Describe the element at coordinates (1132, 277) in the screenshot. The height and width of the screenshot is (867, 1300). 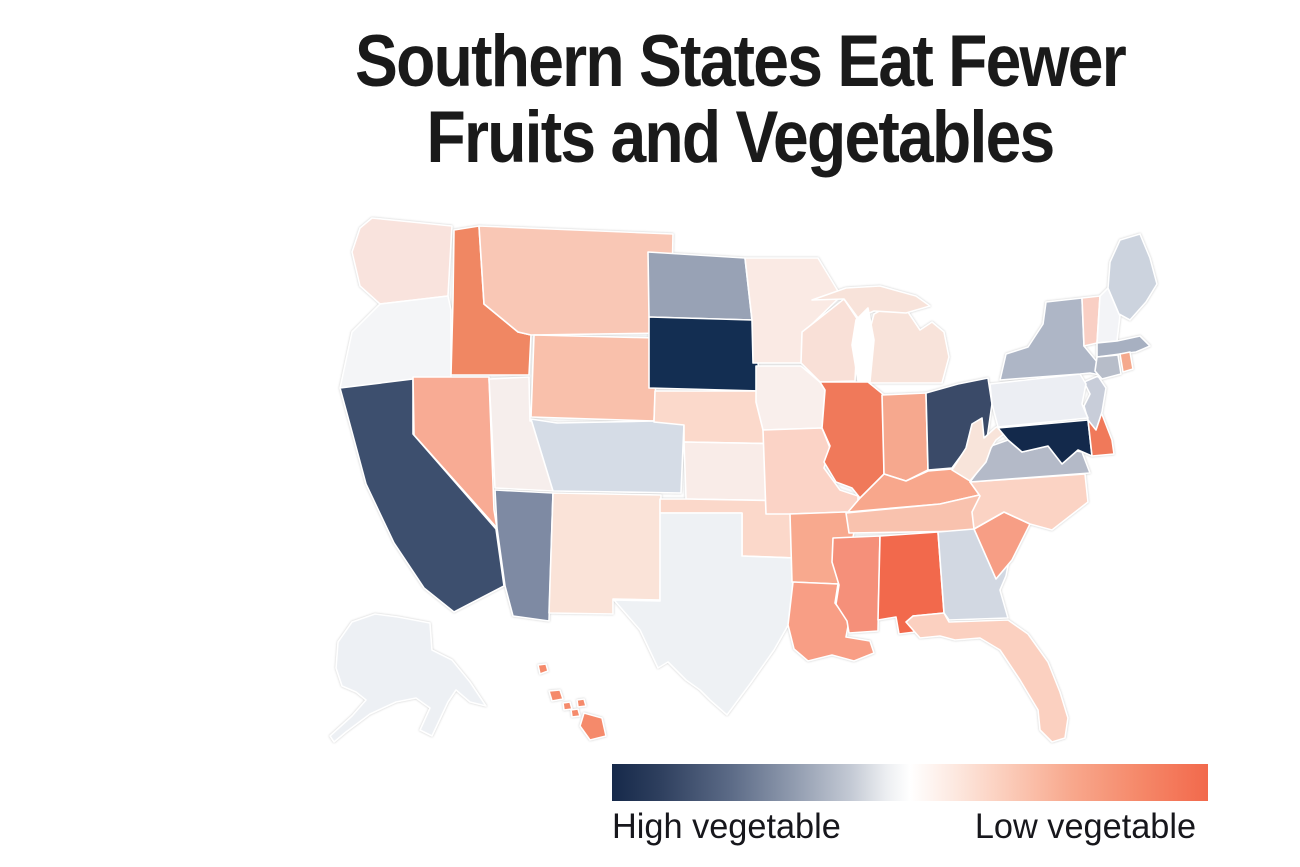
I see `state-me` at that location.